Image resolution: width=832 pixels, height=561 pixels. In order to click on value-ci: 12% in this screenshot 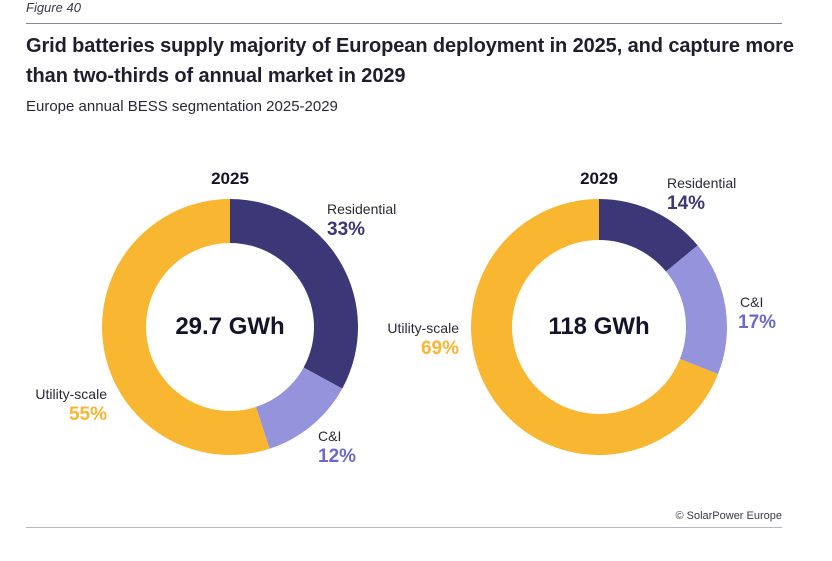, I will do `click(337, 456)`.